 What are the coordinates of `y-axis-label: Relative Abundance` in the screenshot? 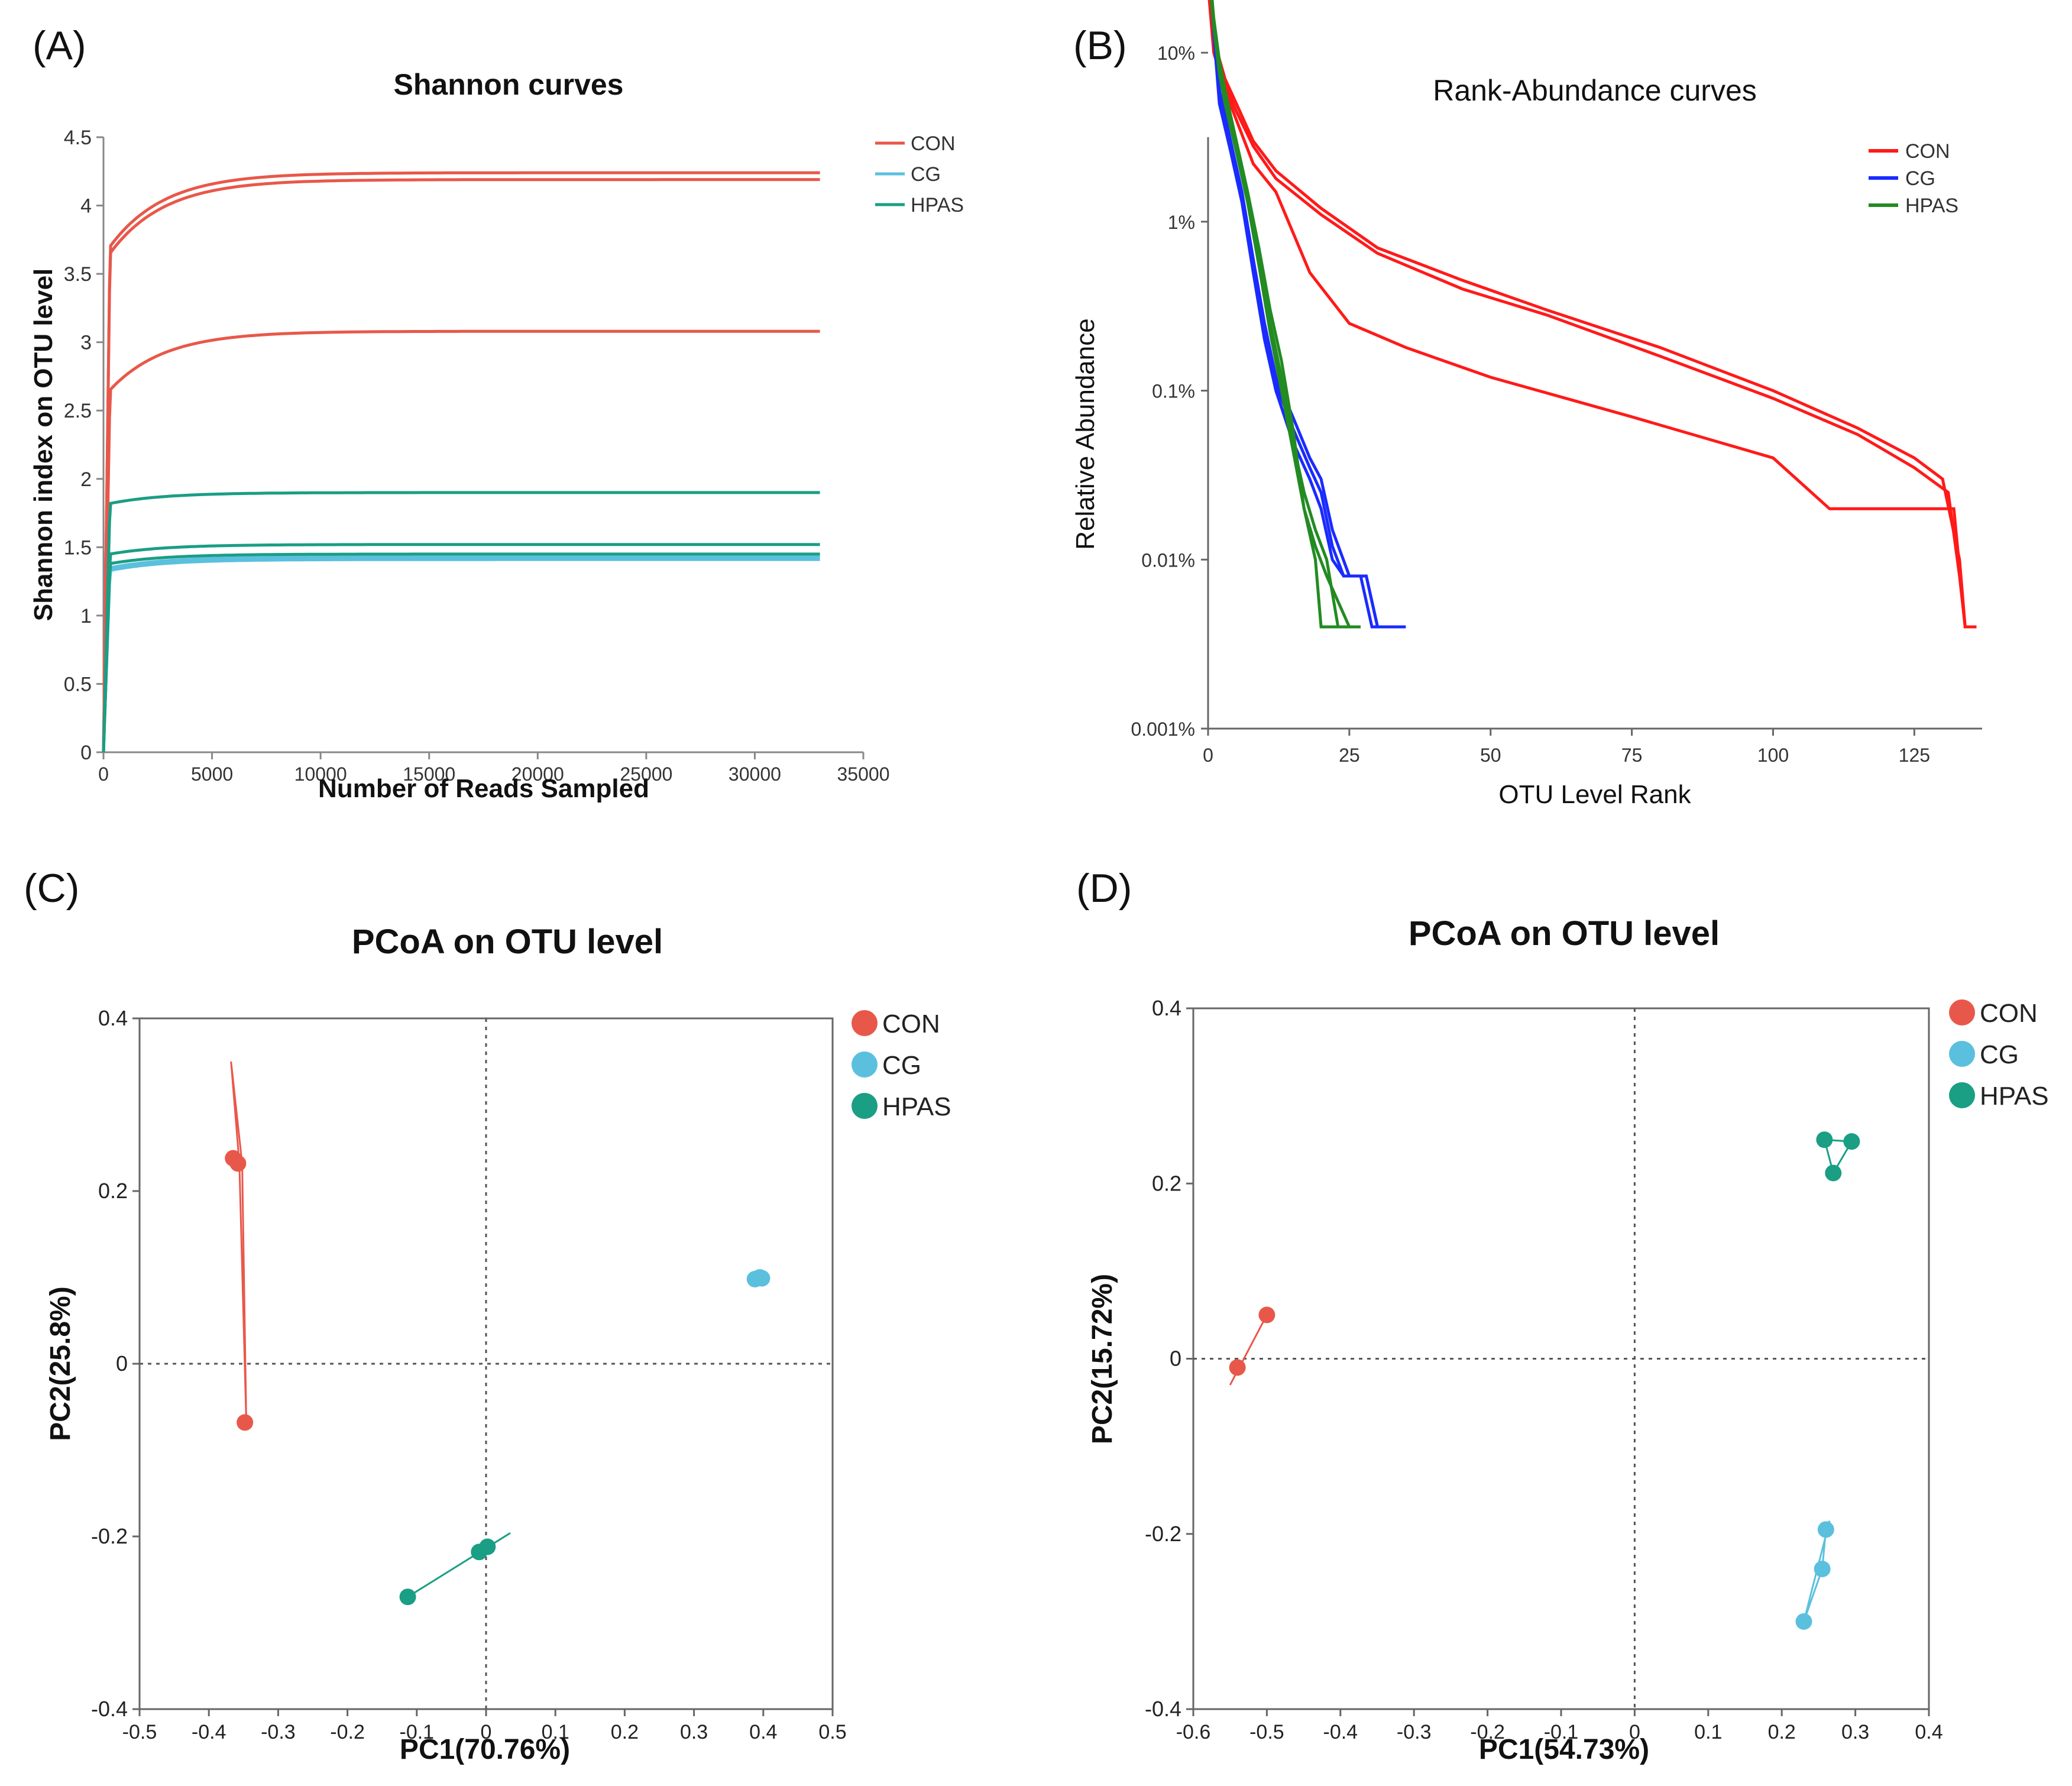 It's located at (1085, 433).